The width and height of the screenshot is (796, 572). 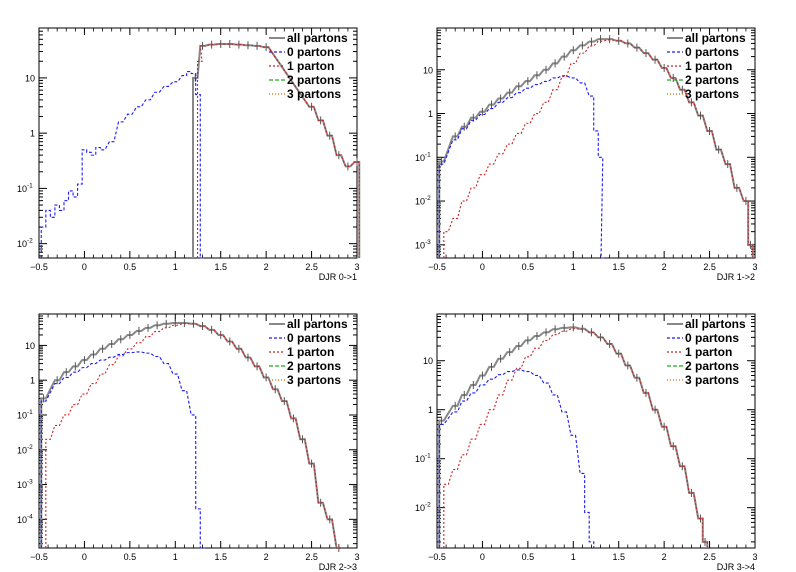 I want to click on x-axis-label: DJR 3->4, so click(x=736, y=567).